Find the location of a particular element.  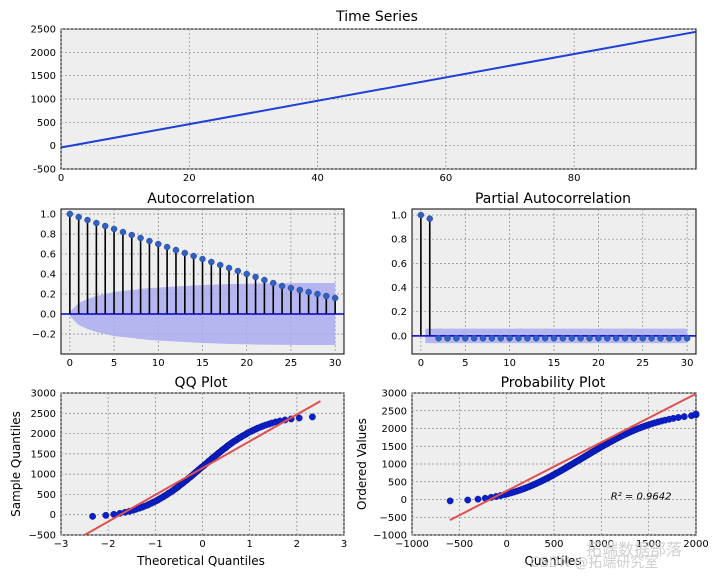

prob-xtick-label-4: 1000 is located at coordinates (601, 544).